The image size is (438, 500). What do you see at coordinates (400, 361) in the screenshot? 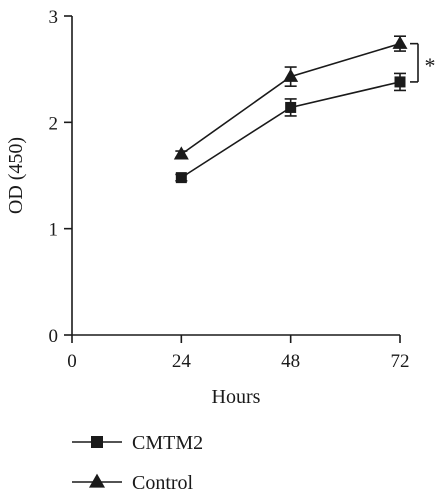
I see `x-tick-label: 72` at bounding box center [400, 361].